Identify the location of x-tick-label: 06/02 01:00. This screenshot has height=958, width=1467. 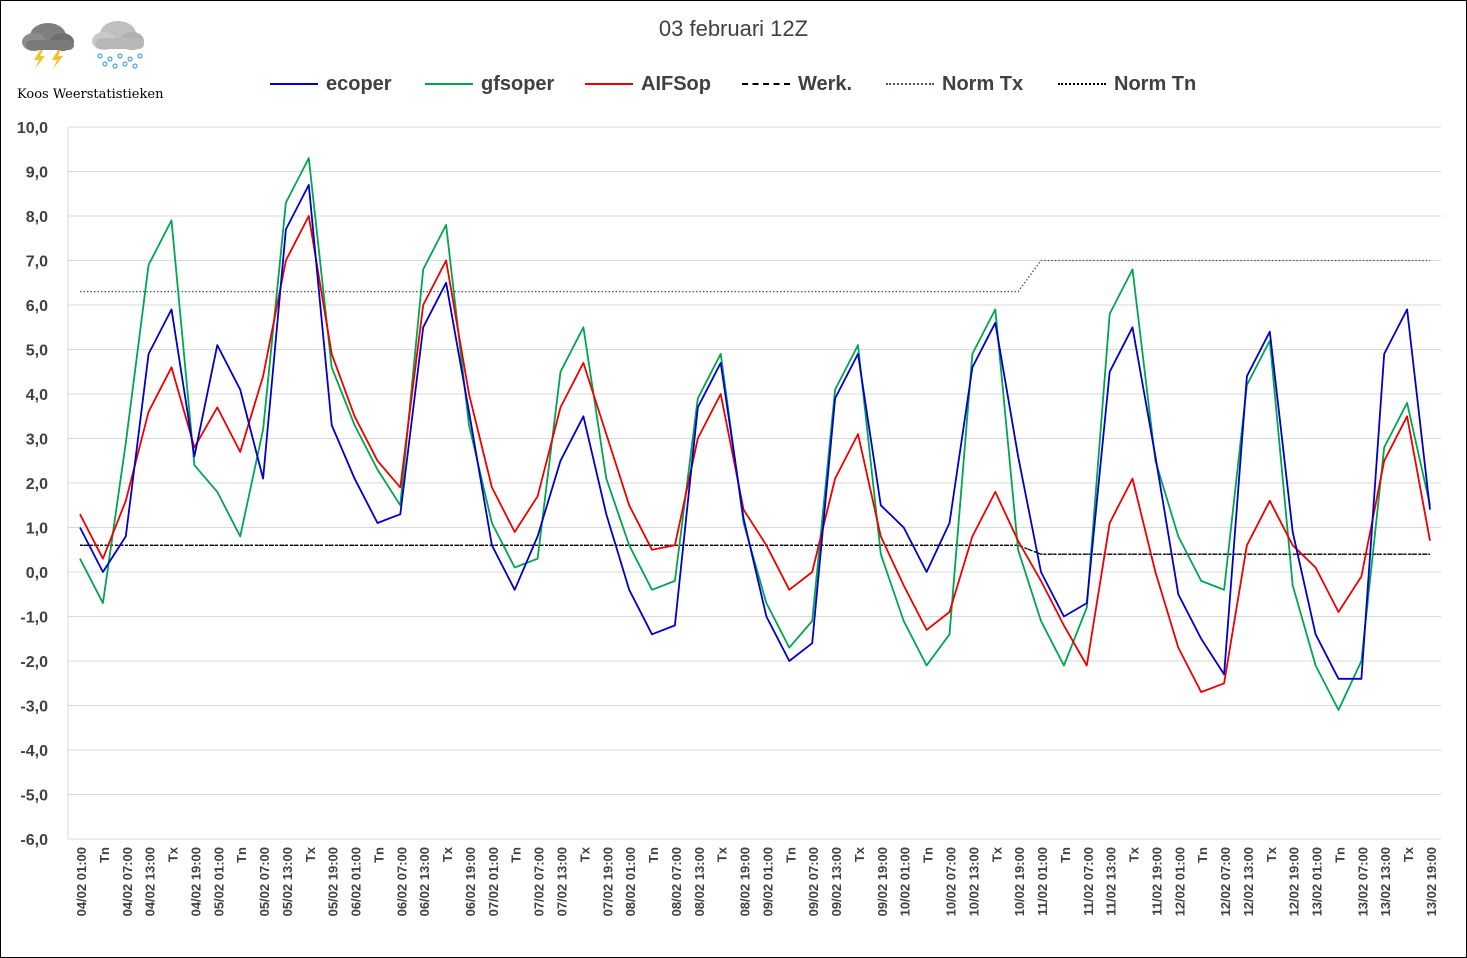
(356, 881).